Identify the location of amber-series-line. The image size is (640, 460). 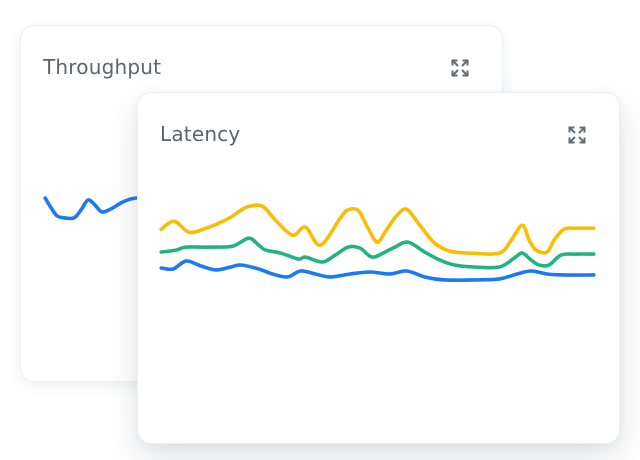
(377, 229).